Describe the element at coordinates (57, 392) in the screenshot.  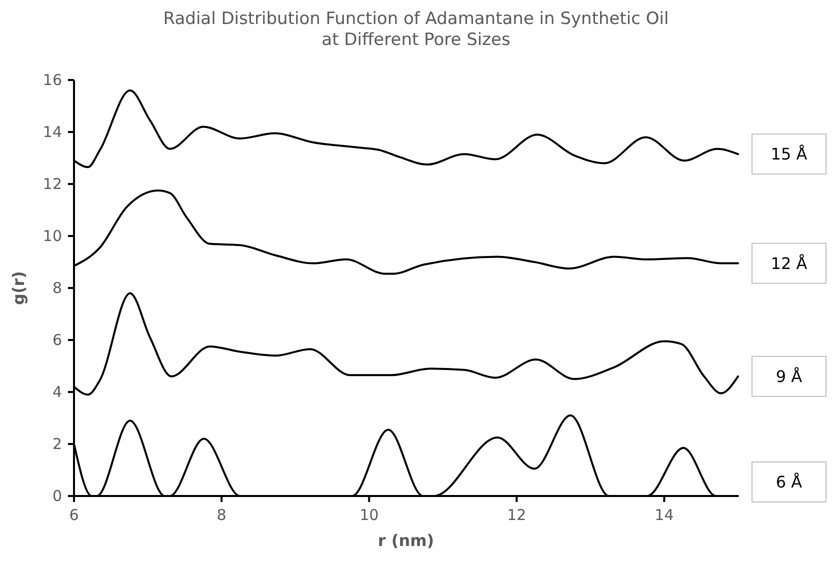
I see `y-tick-label: 4` at that location.